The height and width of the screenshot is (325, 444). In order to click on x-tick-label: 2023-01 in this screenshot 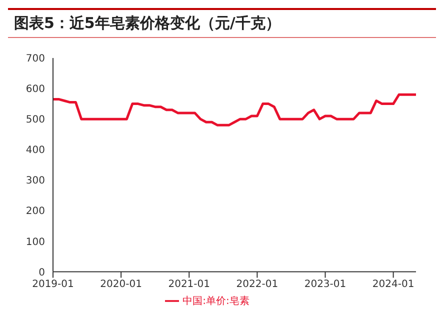, I will do `click(325, 284)`.